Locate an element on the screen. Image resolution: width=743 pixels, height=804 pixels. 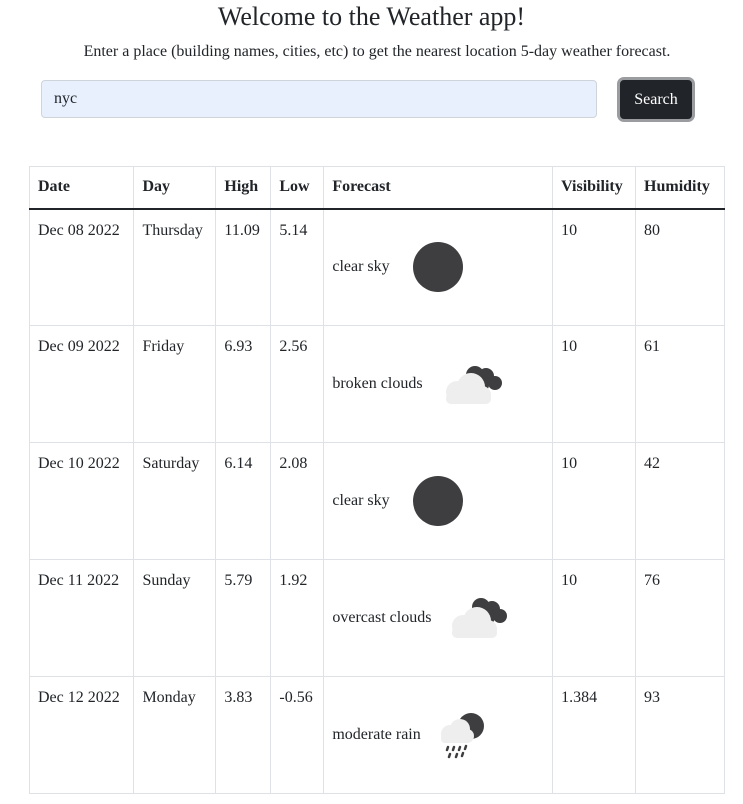
date-cell: Dec 10 2022 is located at coordinates (81, 501).